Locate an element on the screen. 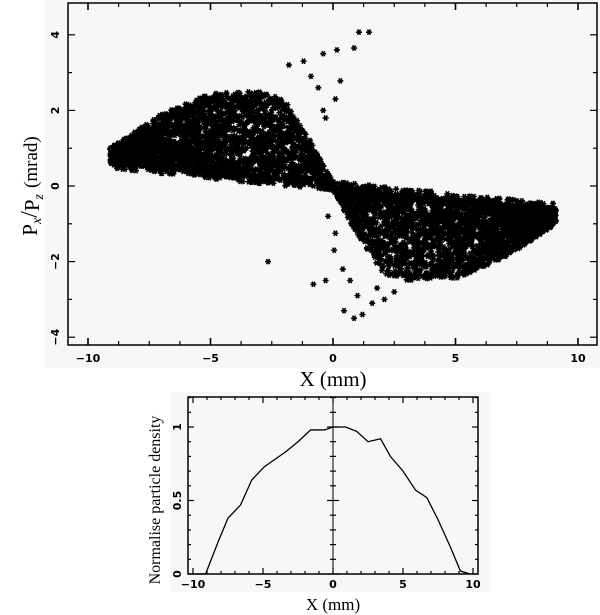 The width and height of the screenshot is (600, 615). y-tick-label: −2 is located at coordinates (55, 261).